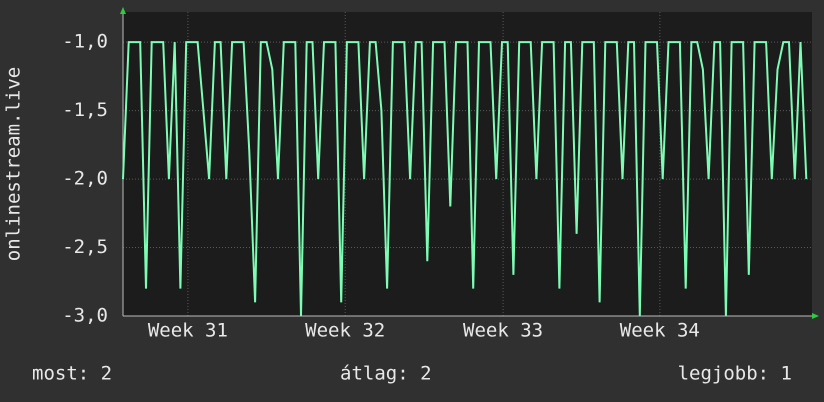 The image size is (824, 402). I want to click on x-tick-label: Week 32, so click(345, 331).